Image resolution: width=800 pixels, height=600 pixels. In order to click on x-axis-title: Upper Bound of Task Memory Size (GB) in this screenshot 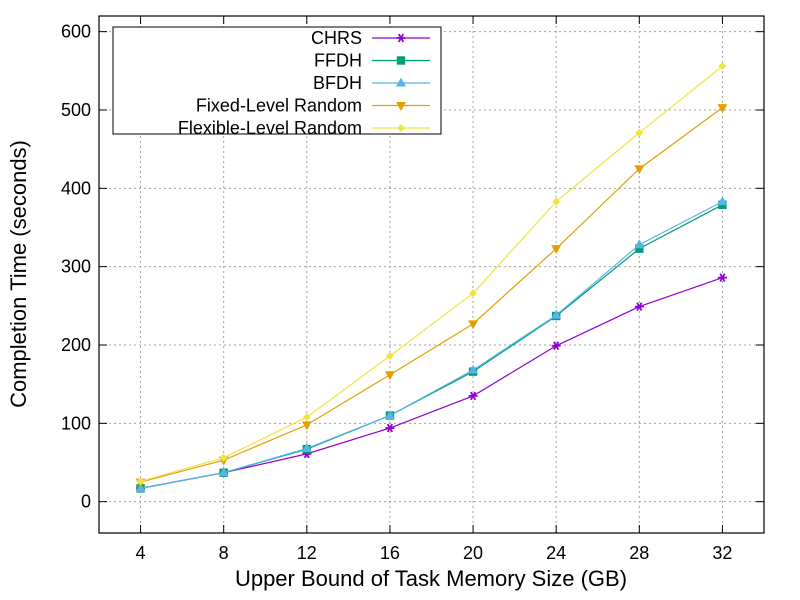, I will do `click(431, 578)`.